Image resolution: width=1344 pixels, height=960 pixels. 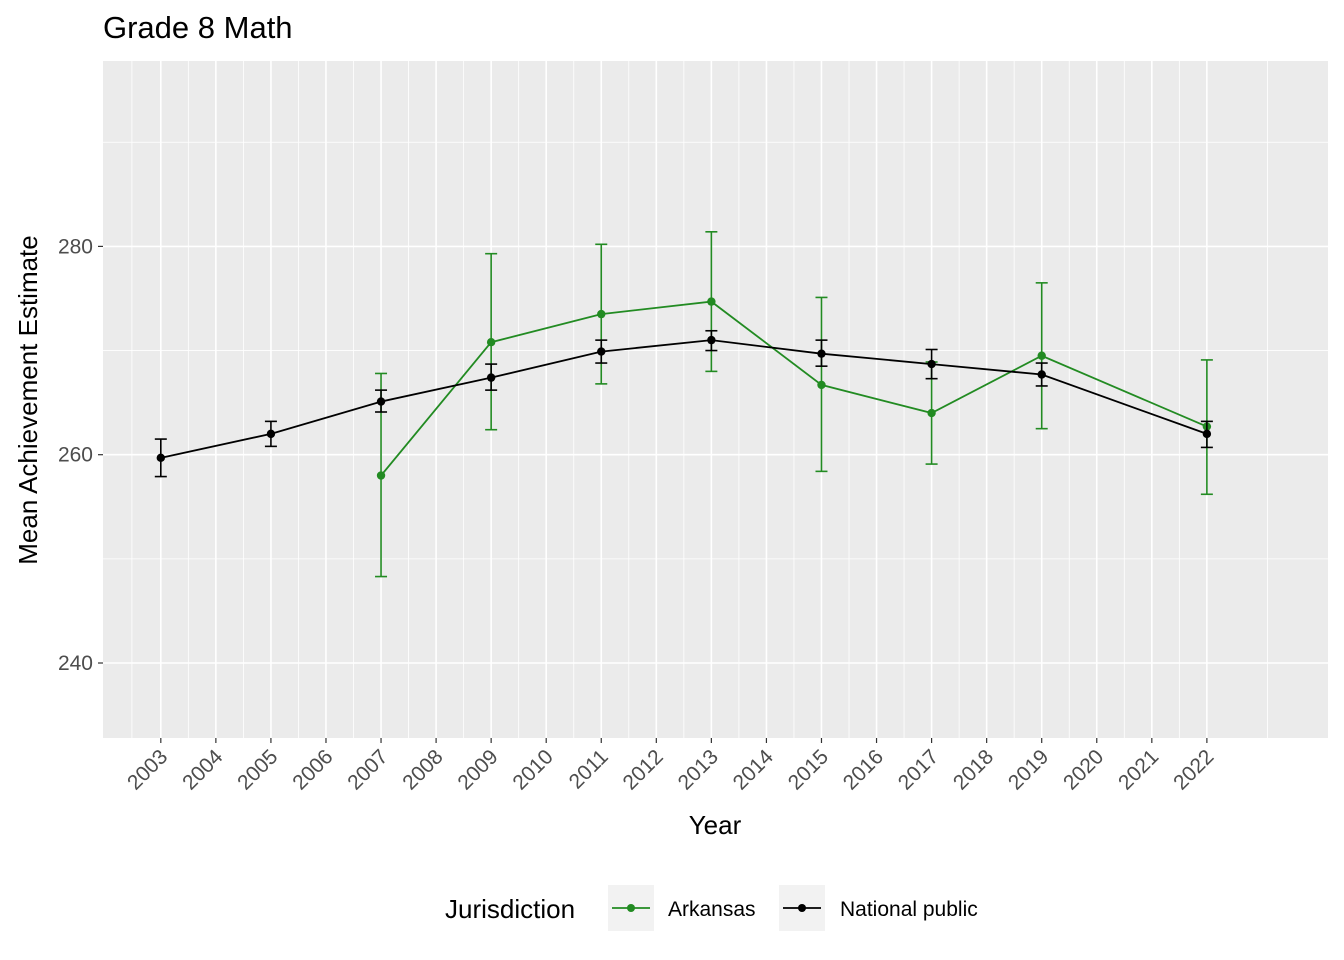 I want to click on x-tick-label: 2017, so click(x=918, y=769).